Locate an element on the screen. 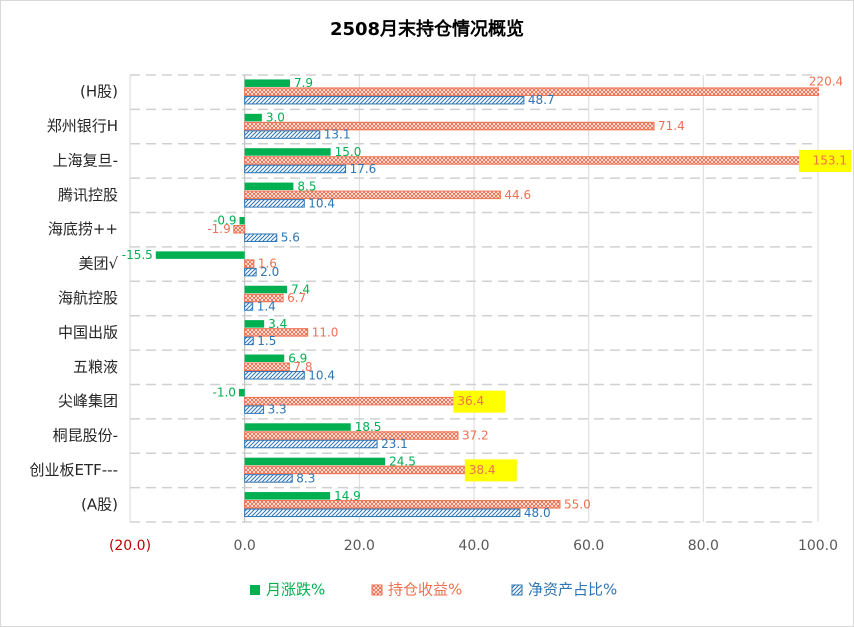 This screenshot has height=627, width=854. data-label: 17.6 is located at coordinates (363, 169).